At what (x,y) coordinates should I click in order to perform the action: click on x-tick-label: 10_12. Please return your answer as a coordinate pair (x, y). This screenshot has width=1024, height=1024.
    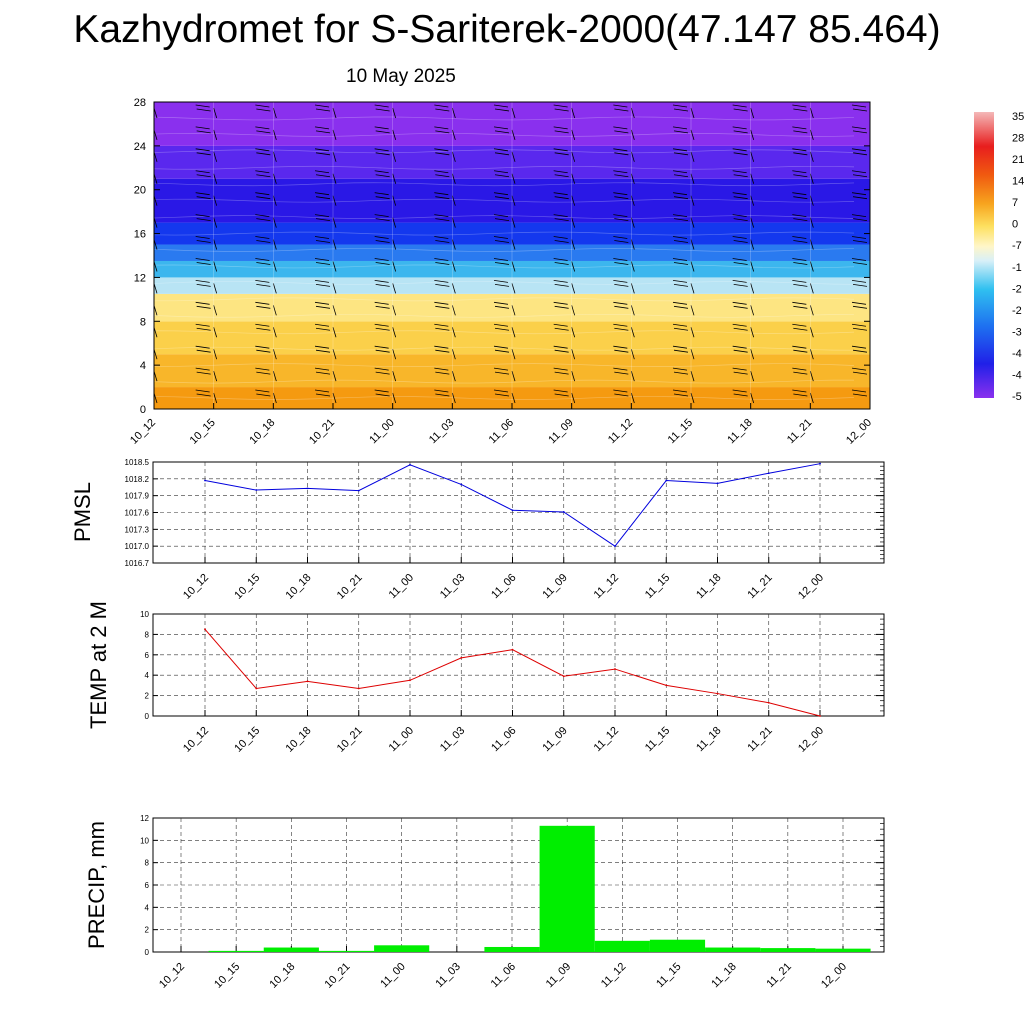
    Looking at the image, I should click on (143, 432).